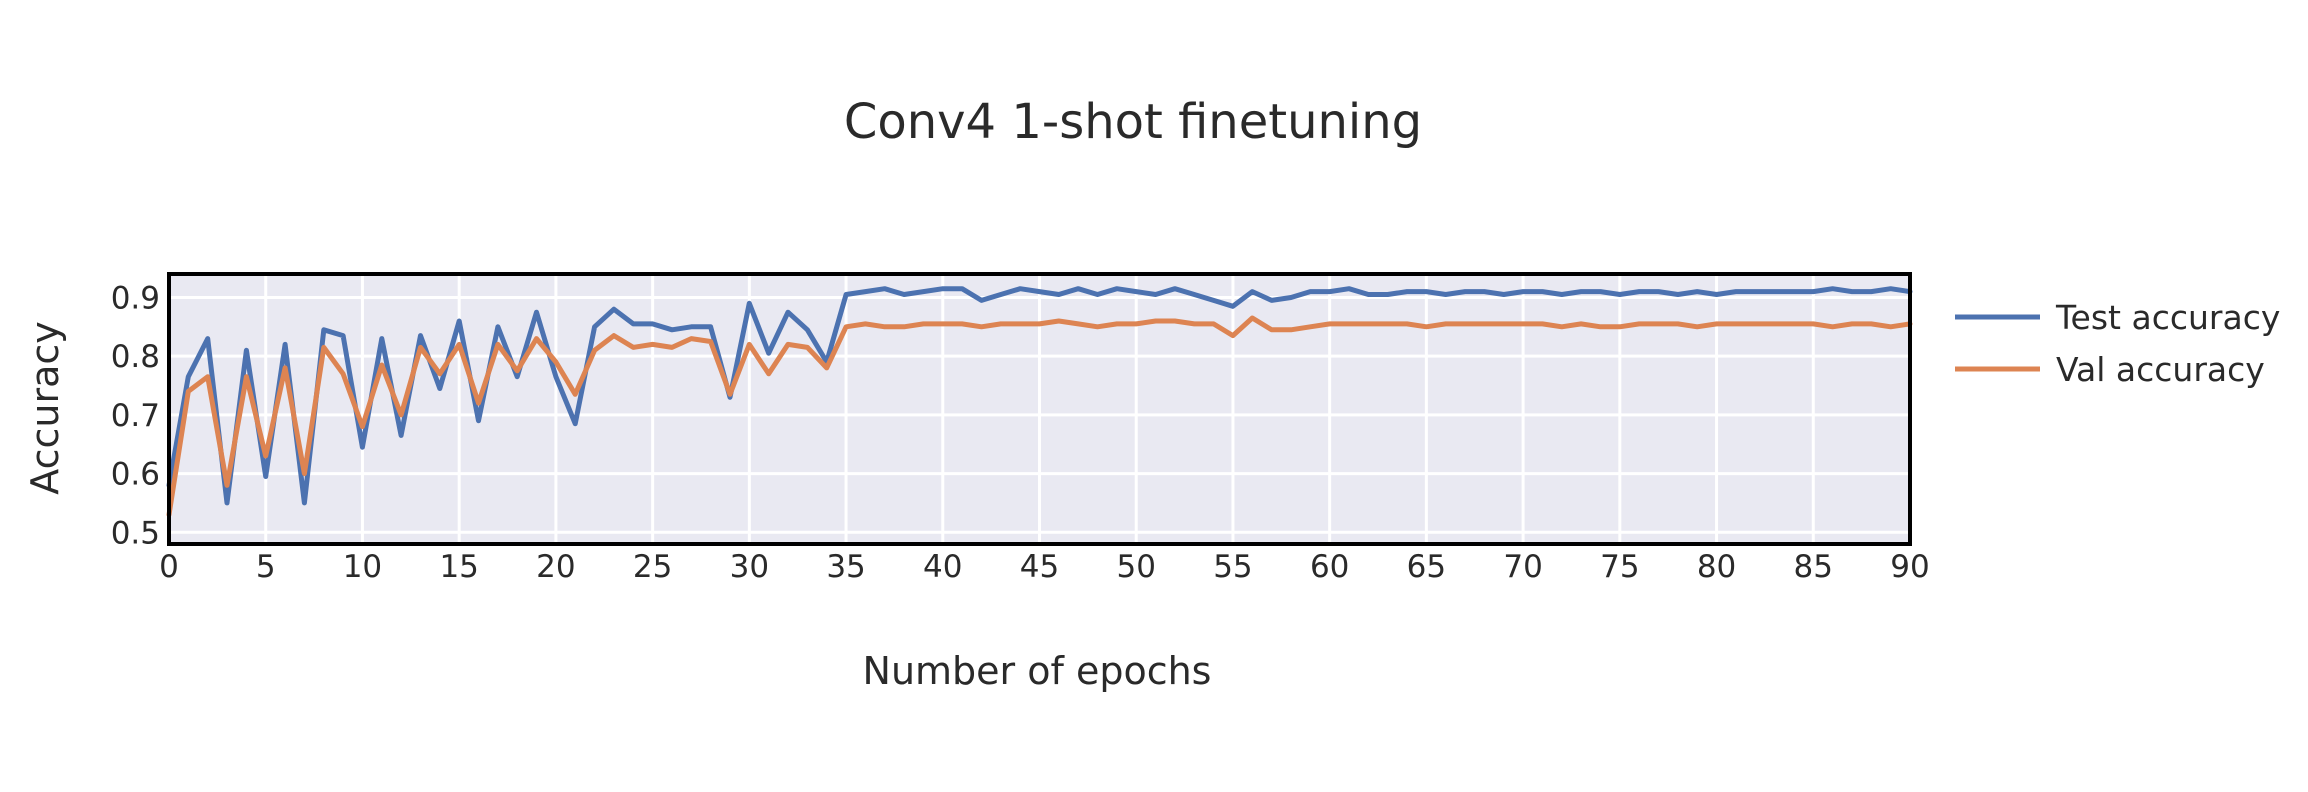 The height and width of the screenshot is (792, 2308). I want to click on y-axis-ticks: 0.5 0.6 0.7 0.8 0.9, so click(135, 415).